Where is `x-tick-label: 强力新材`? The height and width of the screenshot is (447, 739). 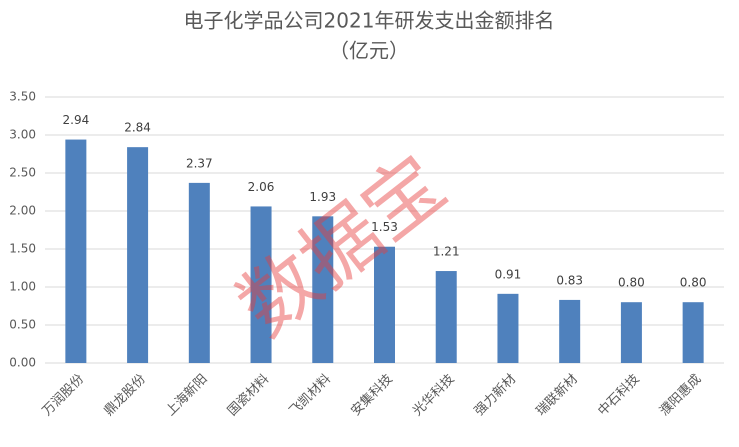 x-tick-label: 强力新材 is located at coordinates (495, 395).